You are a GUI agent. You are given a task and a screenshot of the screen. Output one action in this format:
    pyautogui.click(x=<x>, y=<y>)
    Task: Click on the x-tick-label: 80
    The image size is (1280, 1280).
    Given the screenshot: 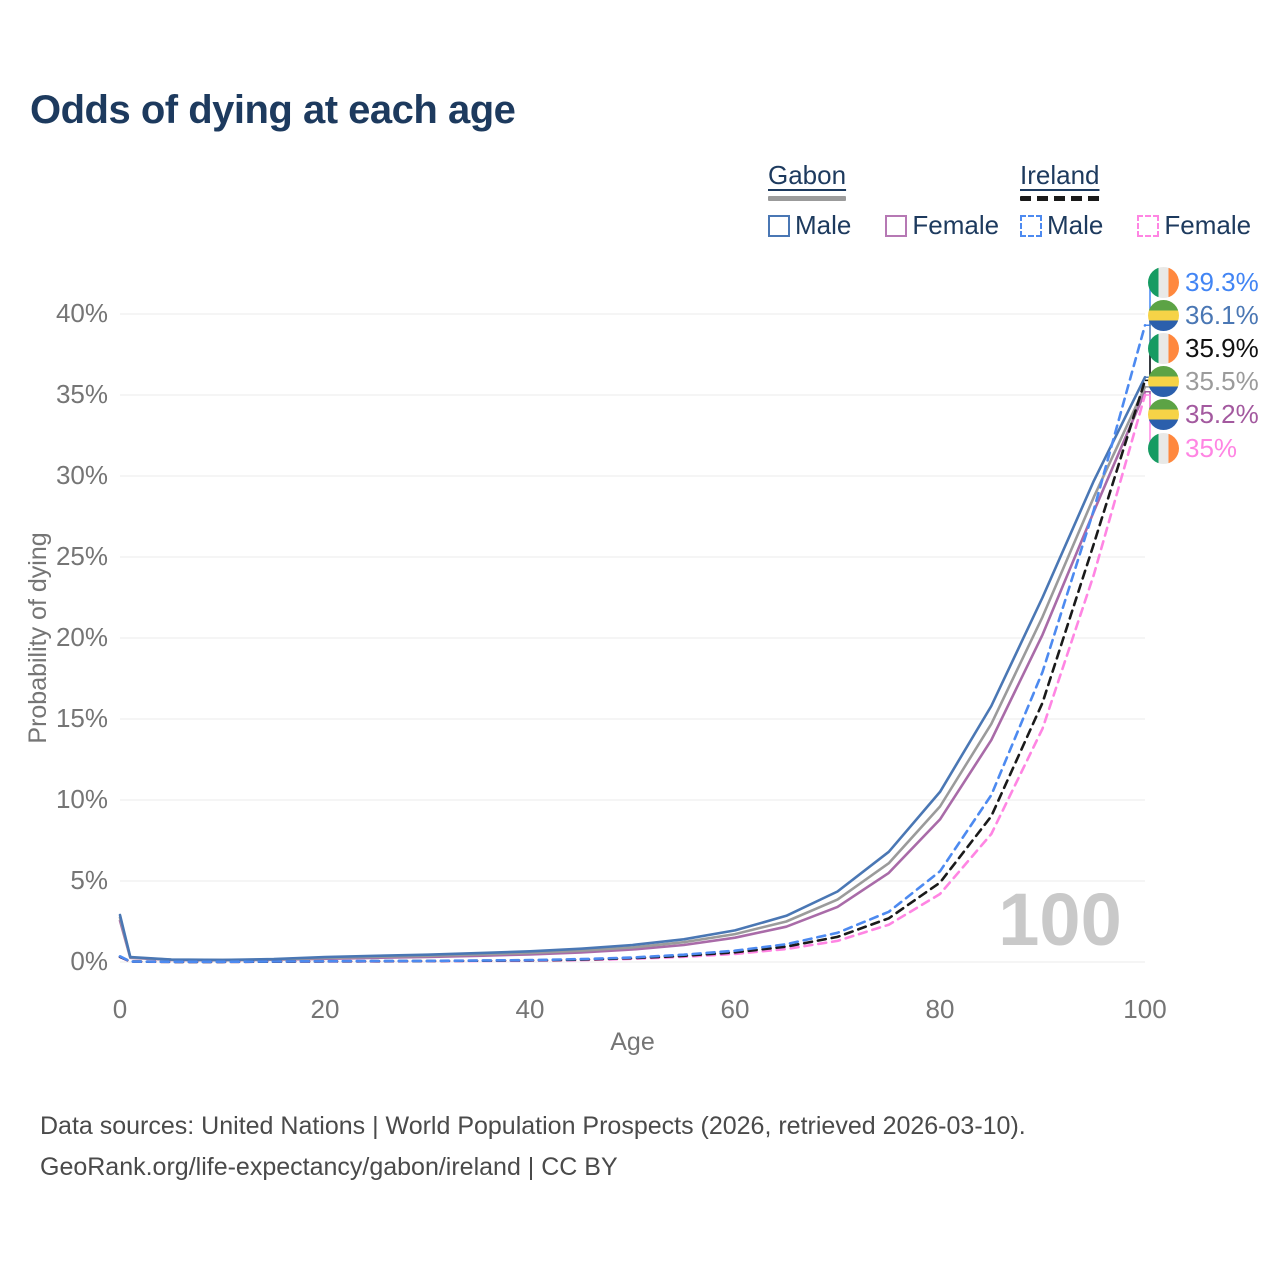 What is the action you would take?
    pyautogui.click(x=940, y=1009)
    